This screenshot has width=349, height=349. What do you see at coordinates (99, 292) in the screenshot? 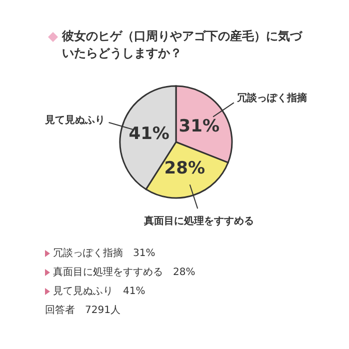
I see `text: 見て見ぬふり 41%` at bounding box center [99, 292].